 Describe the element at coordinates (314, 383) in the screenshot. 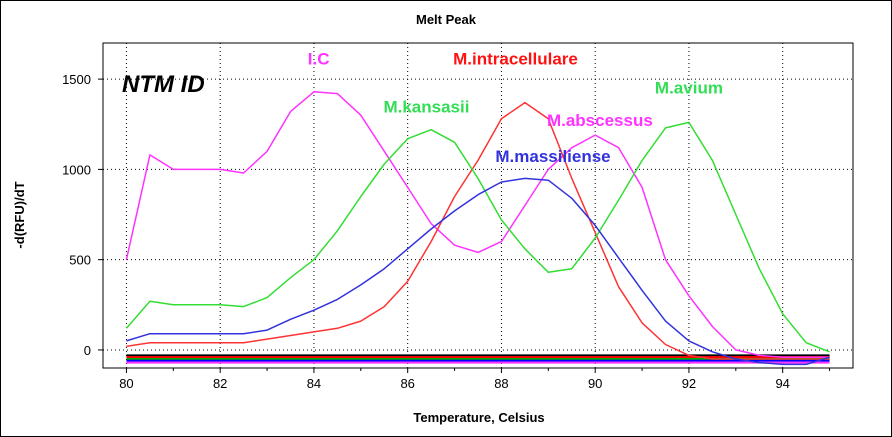

I see `x-tick-label: 84` at that location.